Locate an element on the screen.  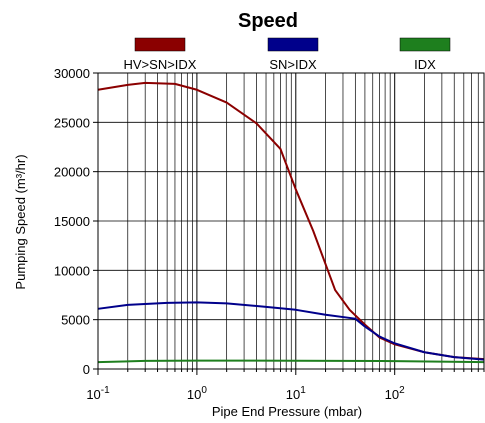
legend-label: SN>IDX is located at coordinates (293, 64).